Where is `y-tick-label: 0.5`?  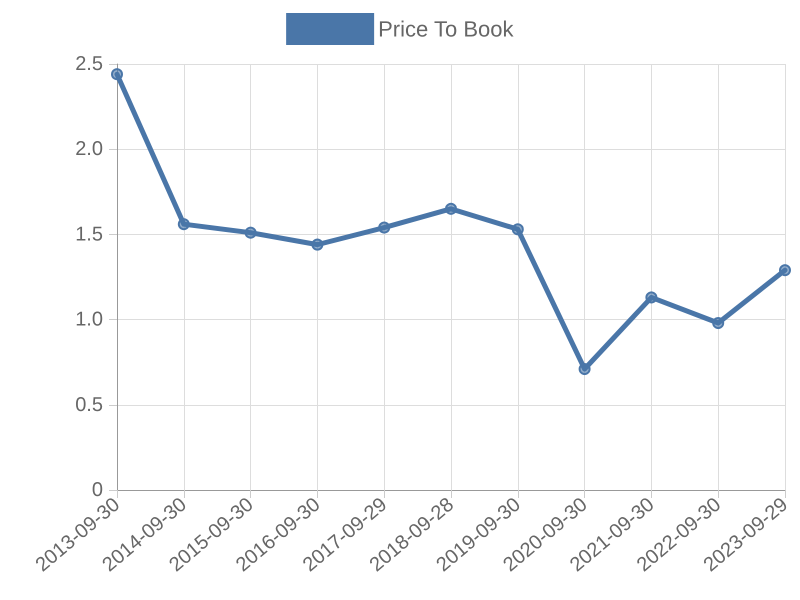 y-tick-label: 0.5 is located at coordinates (89, 405).